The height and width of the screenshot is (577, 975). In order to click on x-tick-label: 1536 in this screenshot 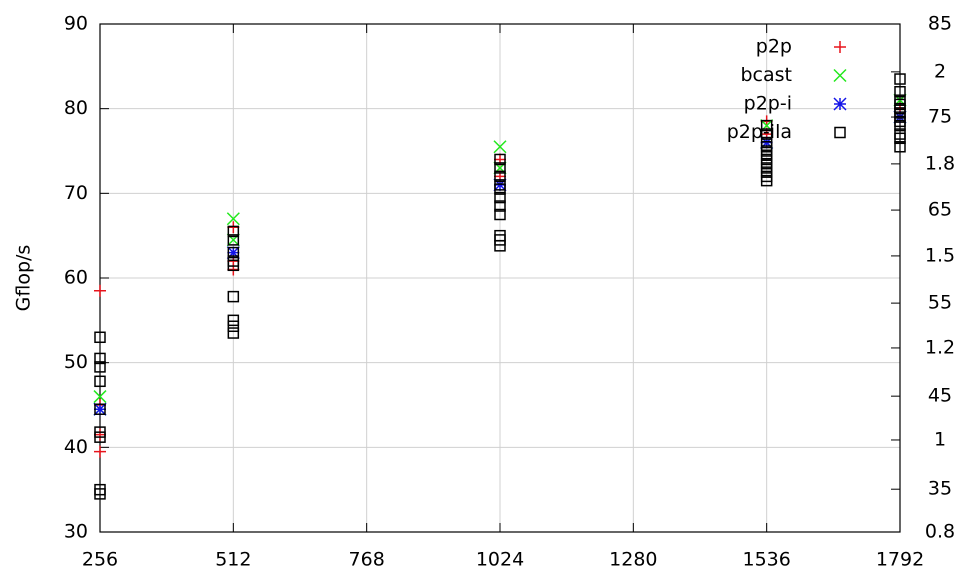, I will do `click(766, 560)`.